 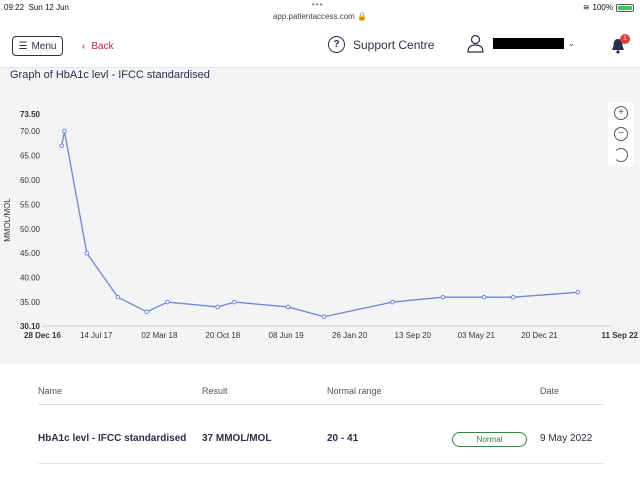 What do you see at coordinates (50, 391) in the screenshot?
I see `header-name: Name` at bounding box center [50, 391].